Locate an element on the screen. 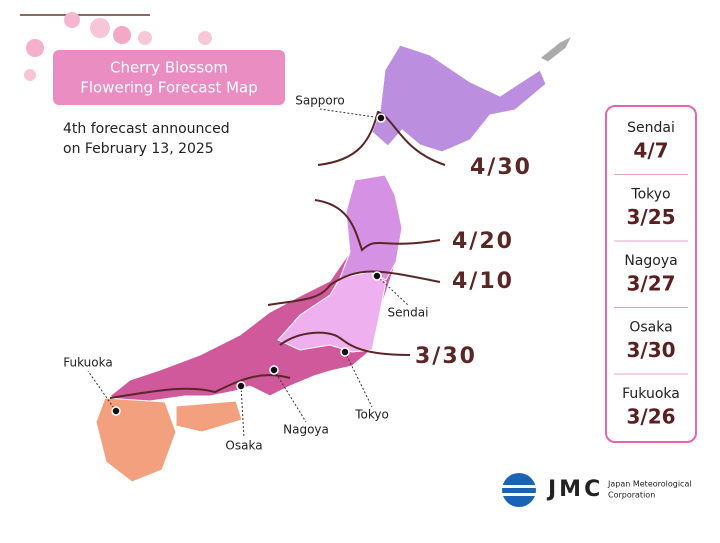 The height and width of the screenshot is (543, 720). forecast-panel is located at coordinates (651, 274).